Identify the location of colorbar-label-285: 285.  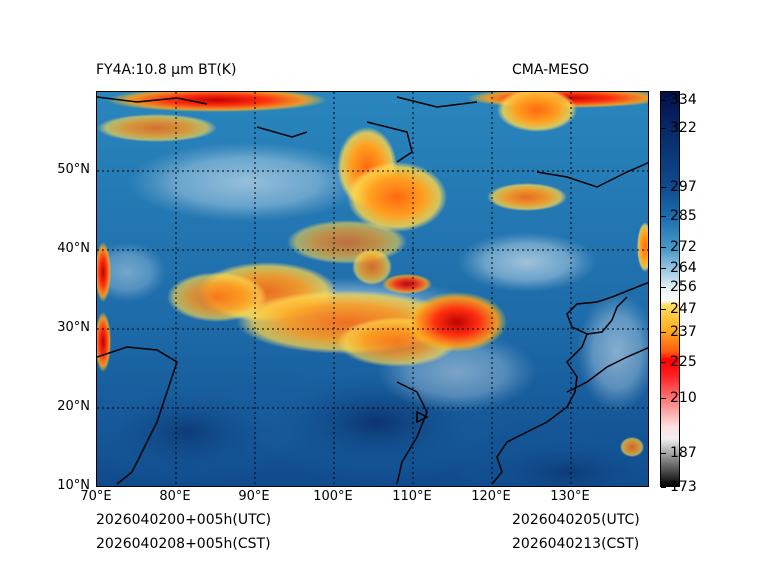
(683, 216).